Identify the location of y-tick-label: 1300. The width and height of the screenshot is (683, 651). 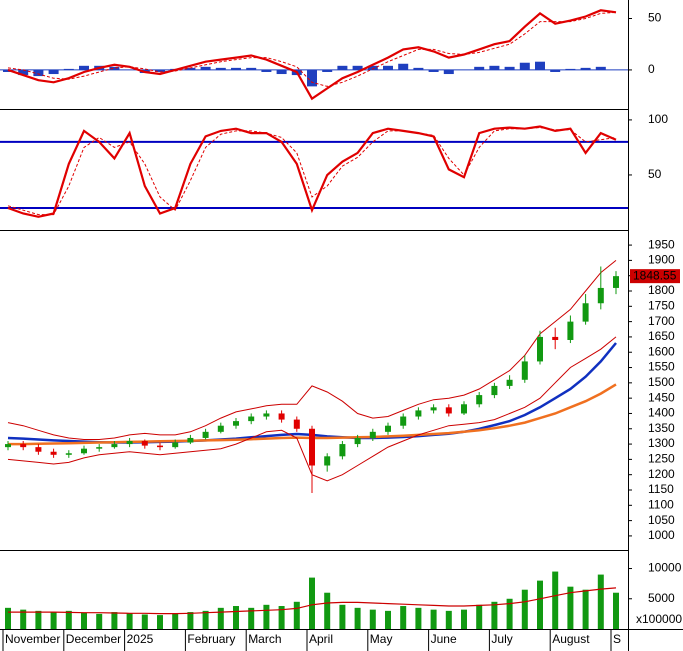
(661, 443).